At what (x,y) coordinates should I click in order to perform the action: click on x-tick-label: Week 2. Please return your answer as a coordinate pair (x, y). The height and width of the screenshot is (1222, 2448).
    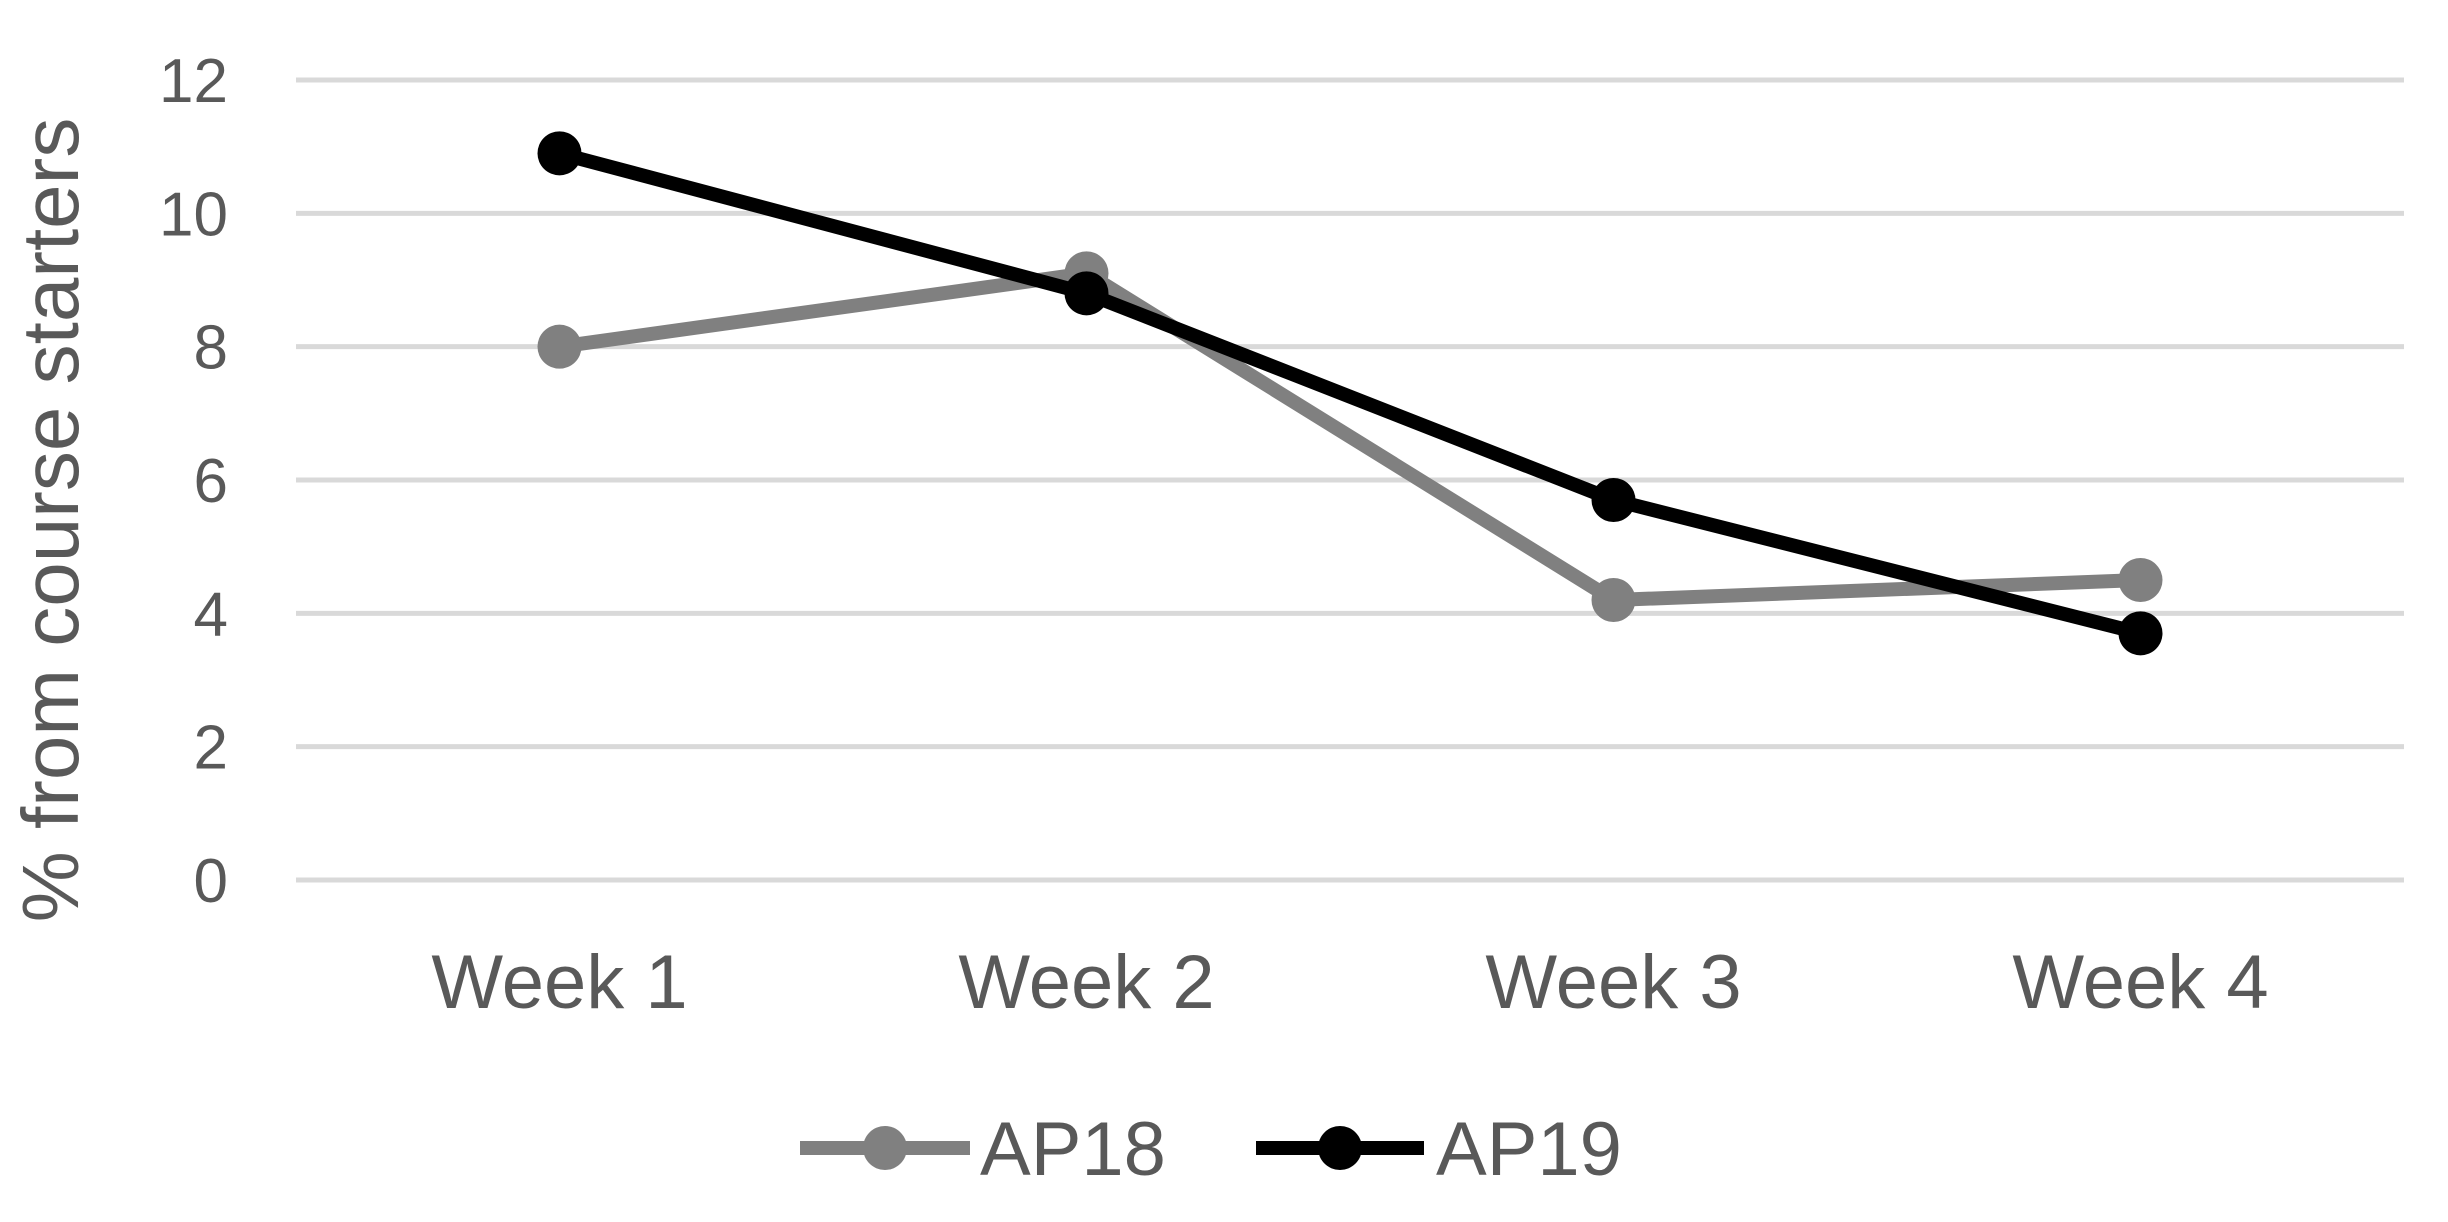
    Looking at the image, I should click on (1086, 982).